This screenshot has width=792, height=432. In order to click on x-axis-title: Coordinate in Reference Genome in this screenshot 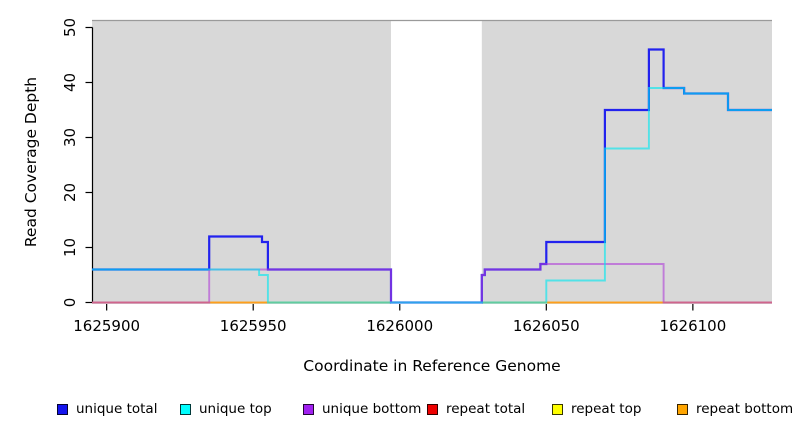, I will do `click(432, 366)`.